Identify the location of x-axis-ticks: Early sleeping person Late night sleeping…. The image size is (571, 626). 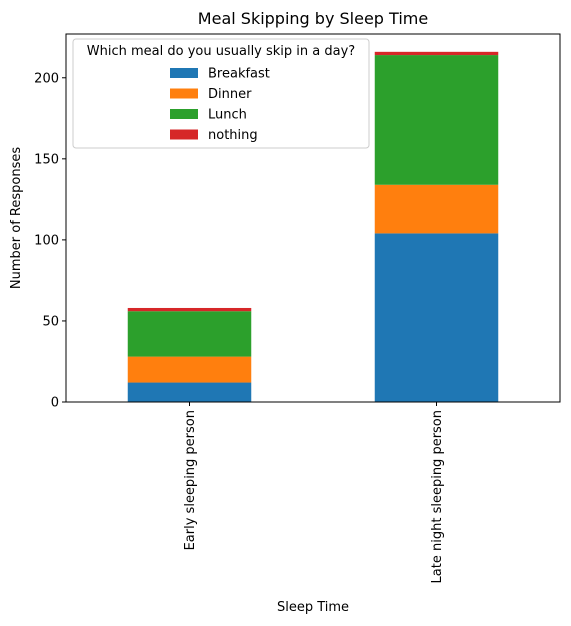
(314, 492).